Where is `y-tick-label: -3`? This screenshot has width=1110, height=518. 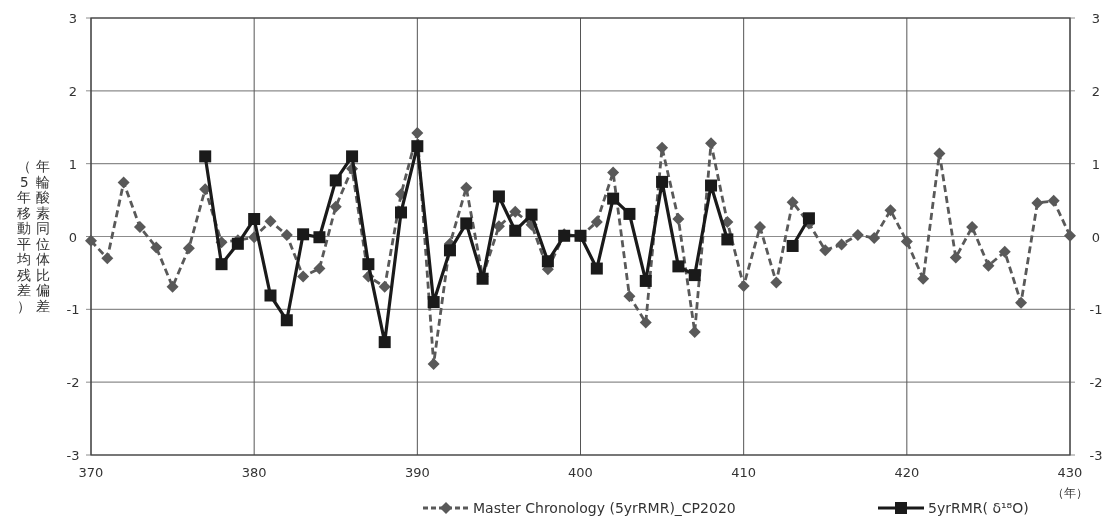
y-tick-label: -3 is located at coordinates (73, 455).